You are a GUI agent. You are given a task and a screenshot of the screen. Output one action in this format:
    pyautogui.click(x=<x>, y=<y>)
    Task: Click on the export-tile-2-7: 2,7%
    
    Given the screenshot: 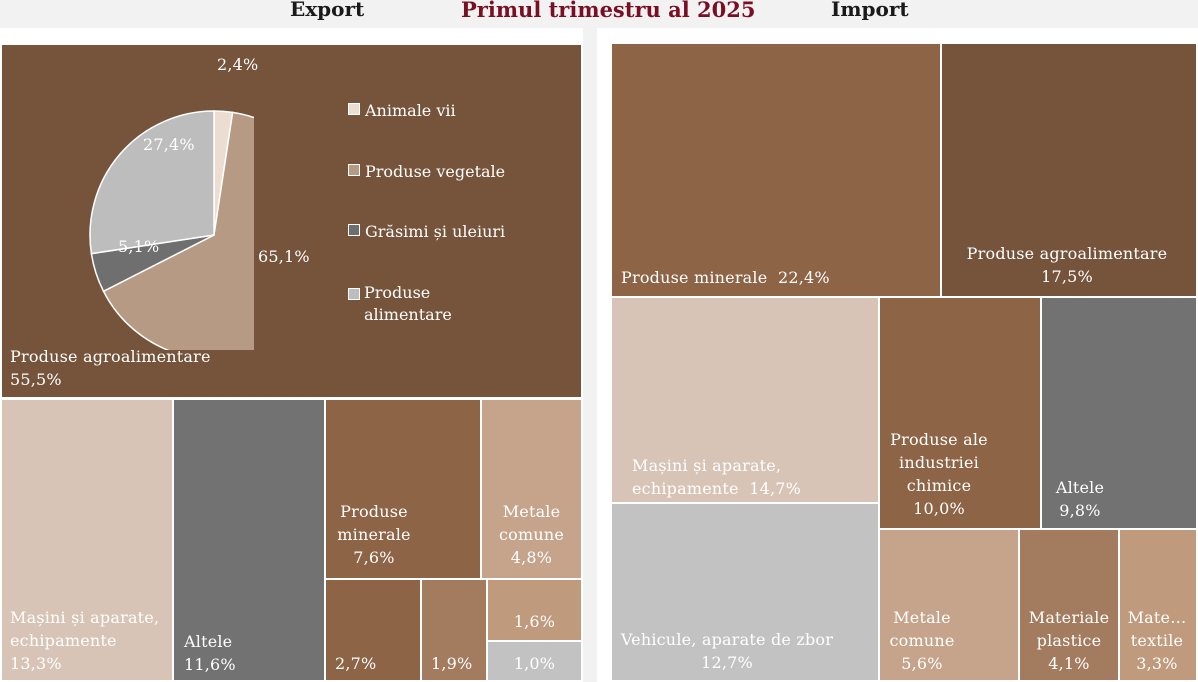 What is the action you would take?
    pyautogui.click(x=373, y=630)
    